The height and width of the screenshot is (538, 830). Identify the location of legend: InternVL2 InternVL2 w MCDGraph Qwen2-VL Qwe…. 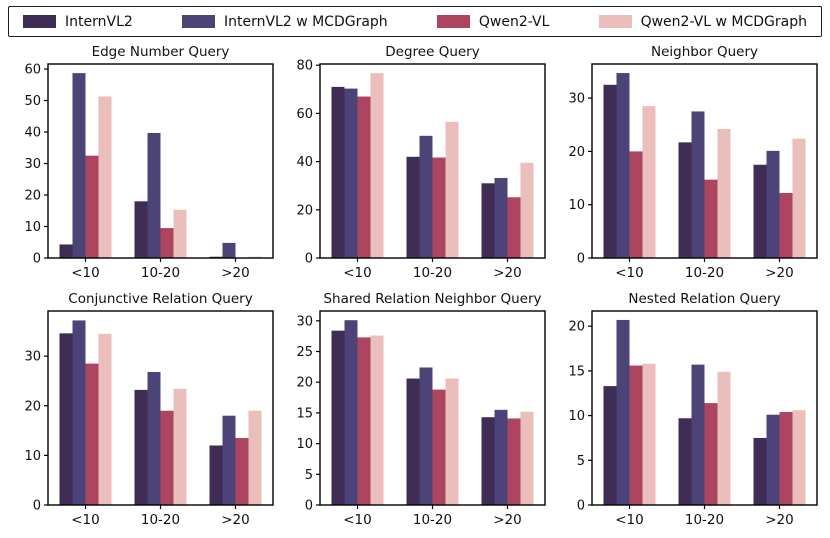
(415, 21).